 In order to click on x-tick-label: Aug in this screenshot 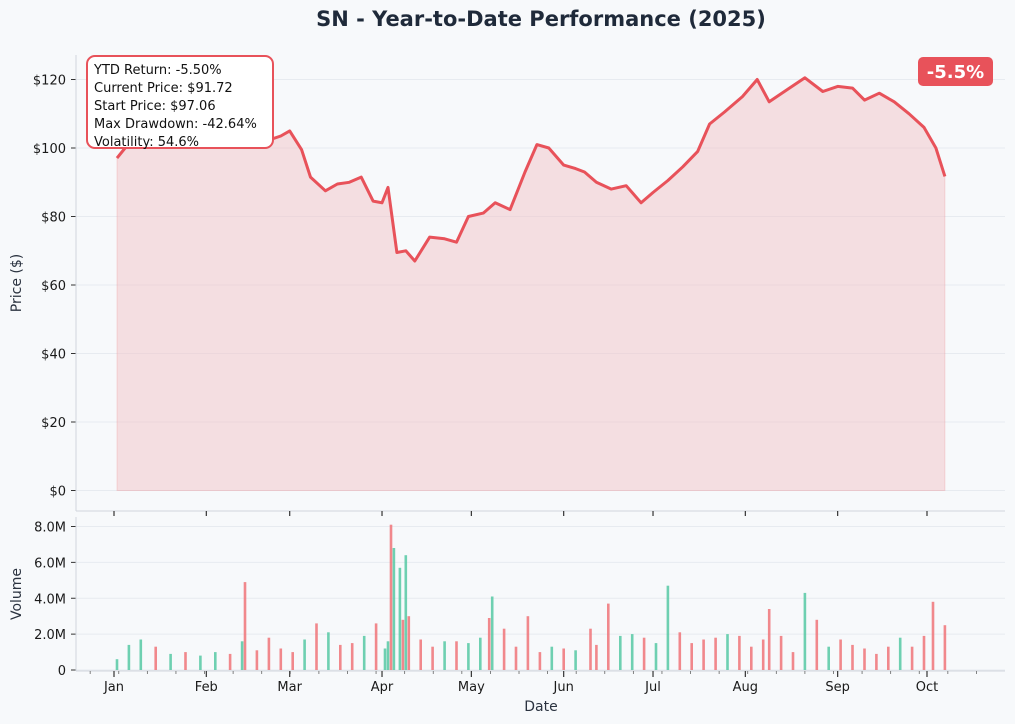, I will do `click(745, 687)`.